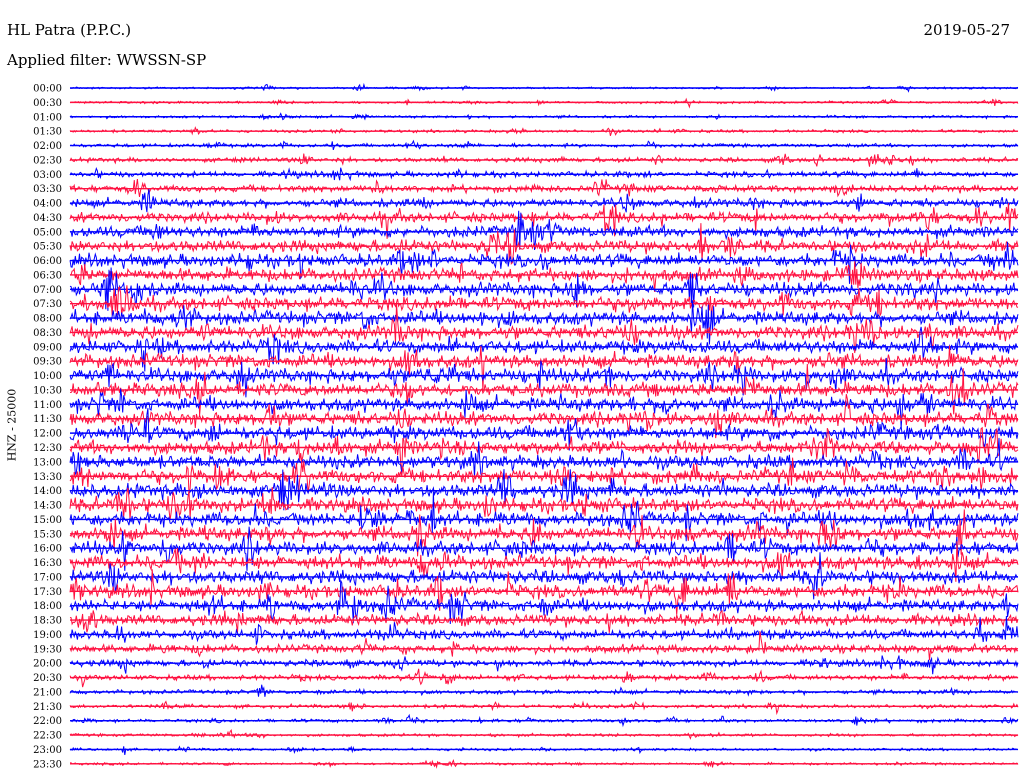 The height and width of the screenshot is (780, 1024). Describe the element at coordinates (47, 520) in the screenshot. I see `time-tick-label: 15:00` at that location.